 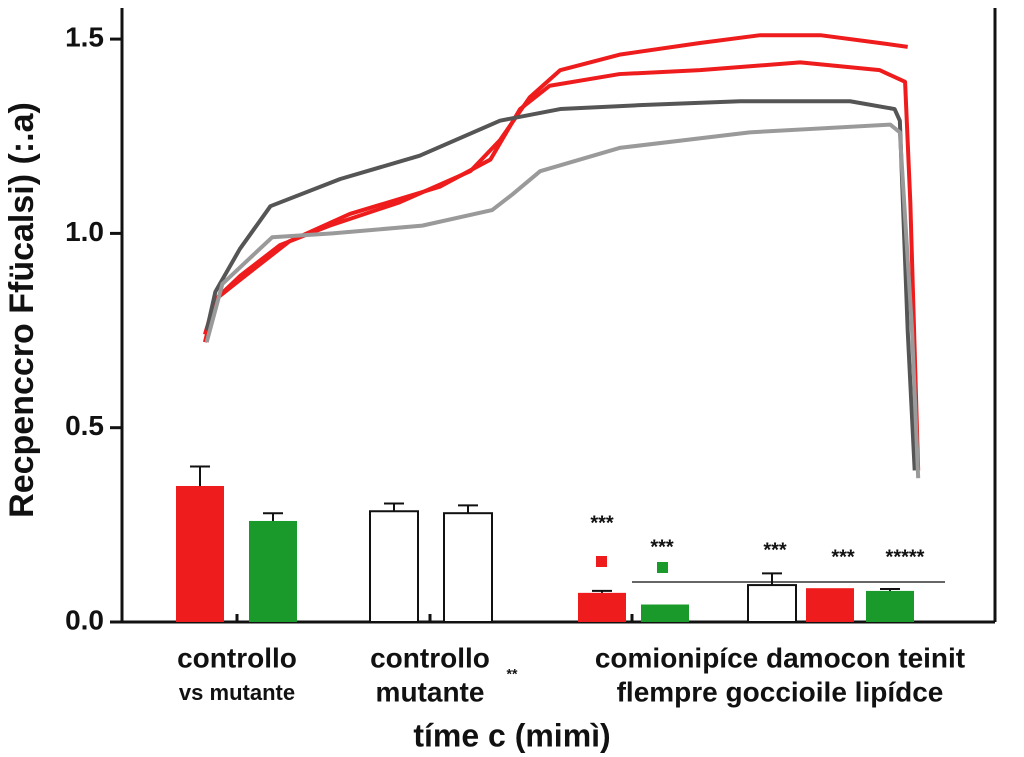 What do you see at coordinates (780, 691) in the screenshot?
I see `x-group-label: flempre goccioile lipídce` at bounding box center [780, 691].